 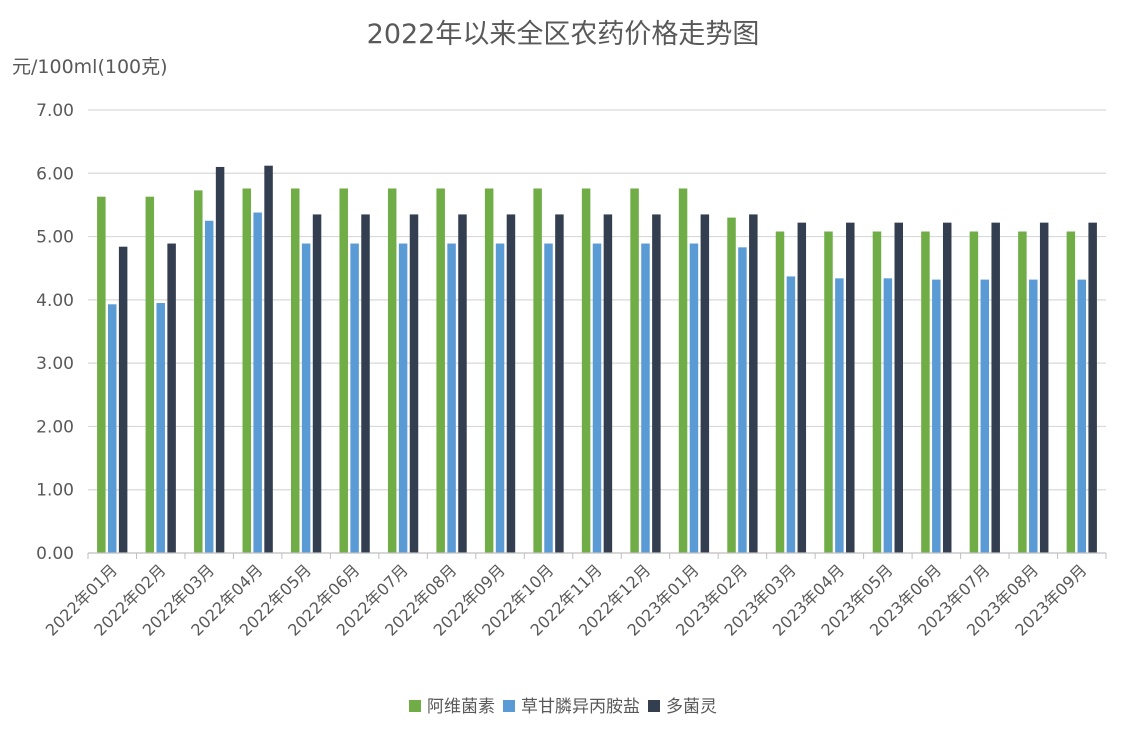 I want to click on legend-label: 草甘膦异丙胺盐, so click(x=580, y=707).